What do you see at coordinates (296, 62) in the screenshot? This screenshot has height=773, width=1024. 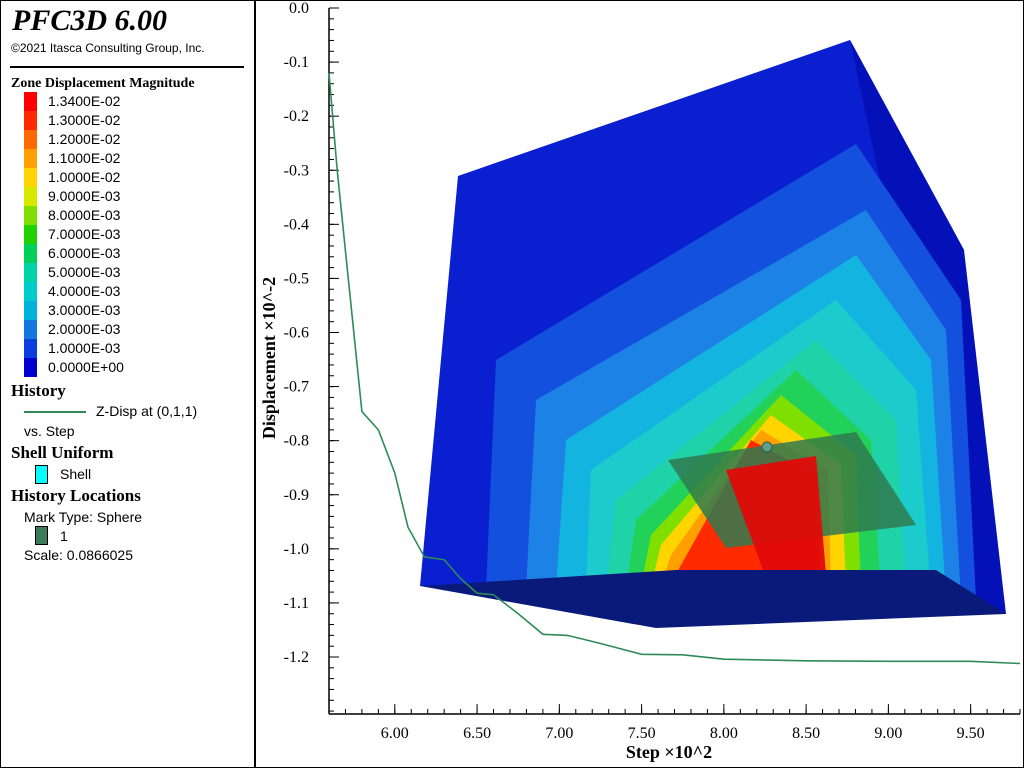 I see `y-tick-label: -0.1` at bounding box center [296, 62].